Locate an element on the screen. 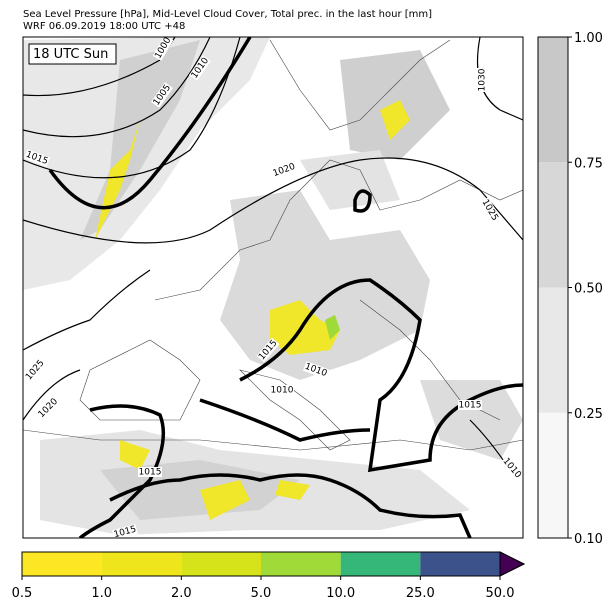  tick-label: 2.0 is located at coordinates (181, 593).